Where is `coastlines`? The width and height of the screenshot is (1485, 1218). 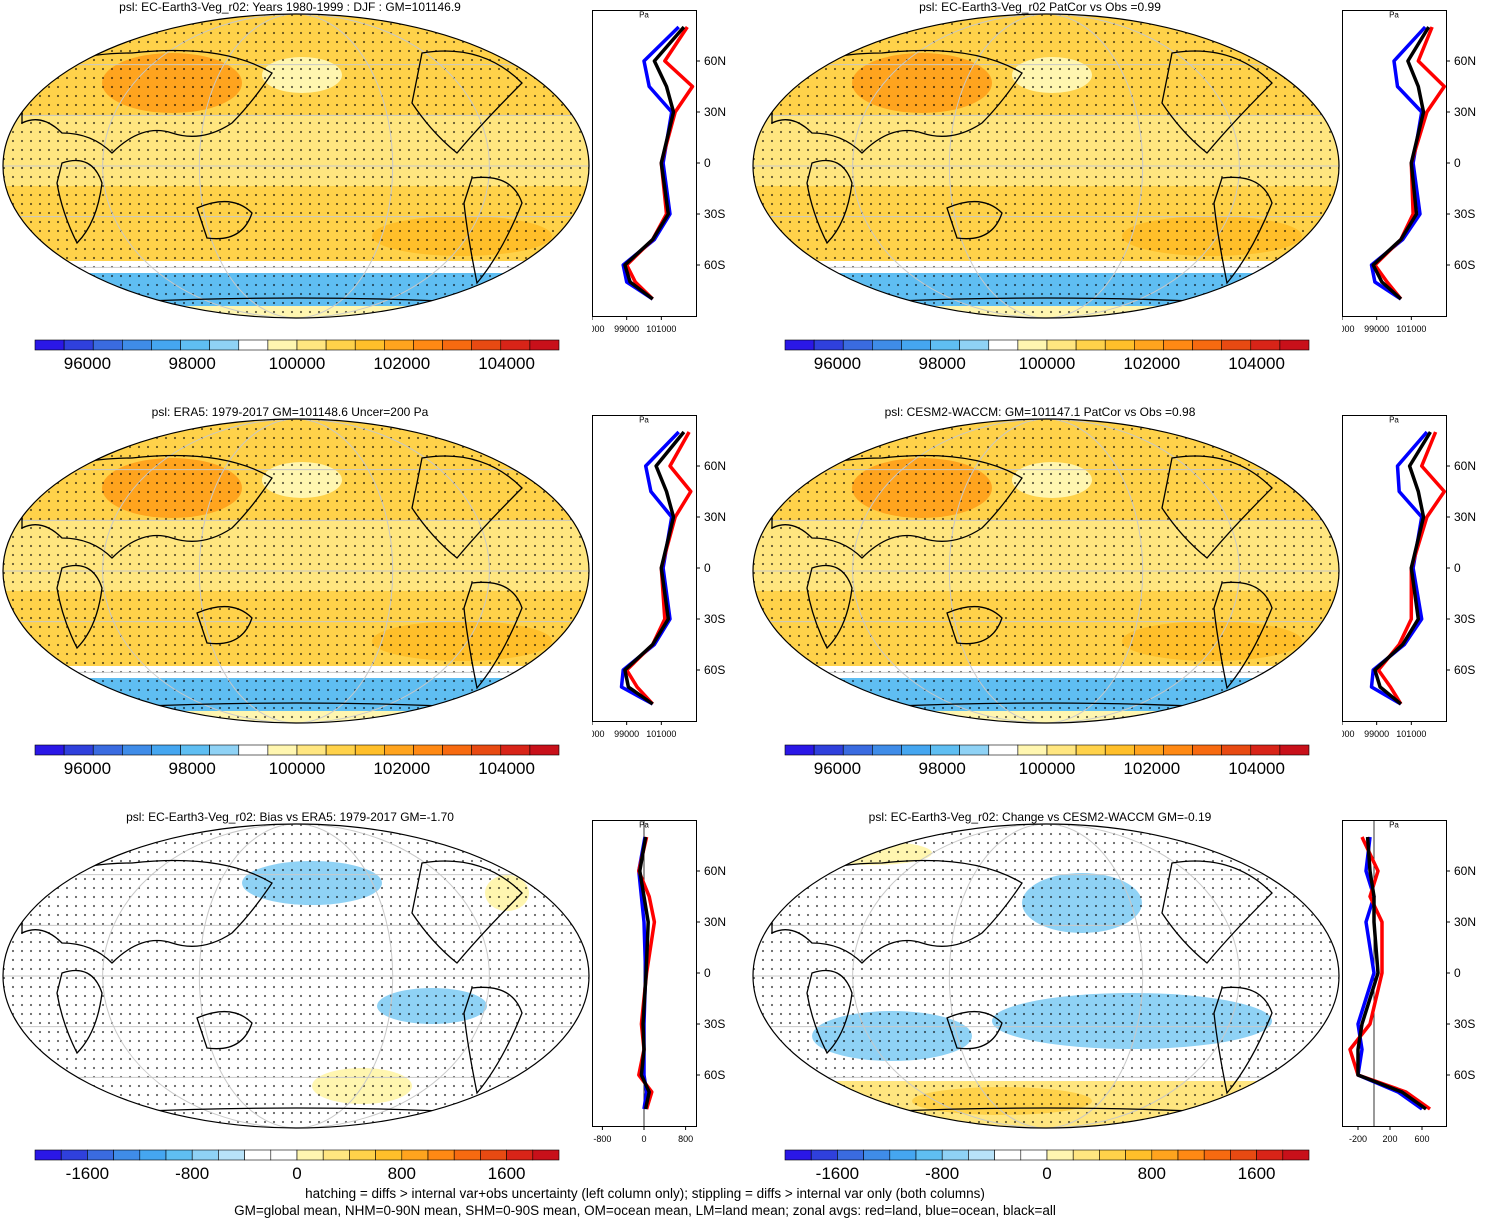
coastlines is located at coordinates (272, 986).